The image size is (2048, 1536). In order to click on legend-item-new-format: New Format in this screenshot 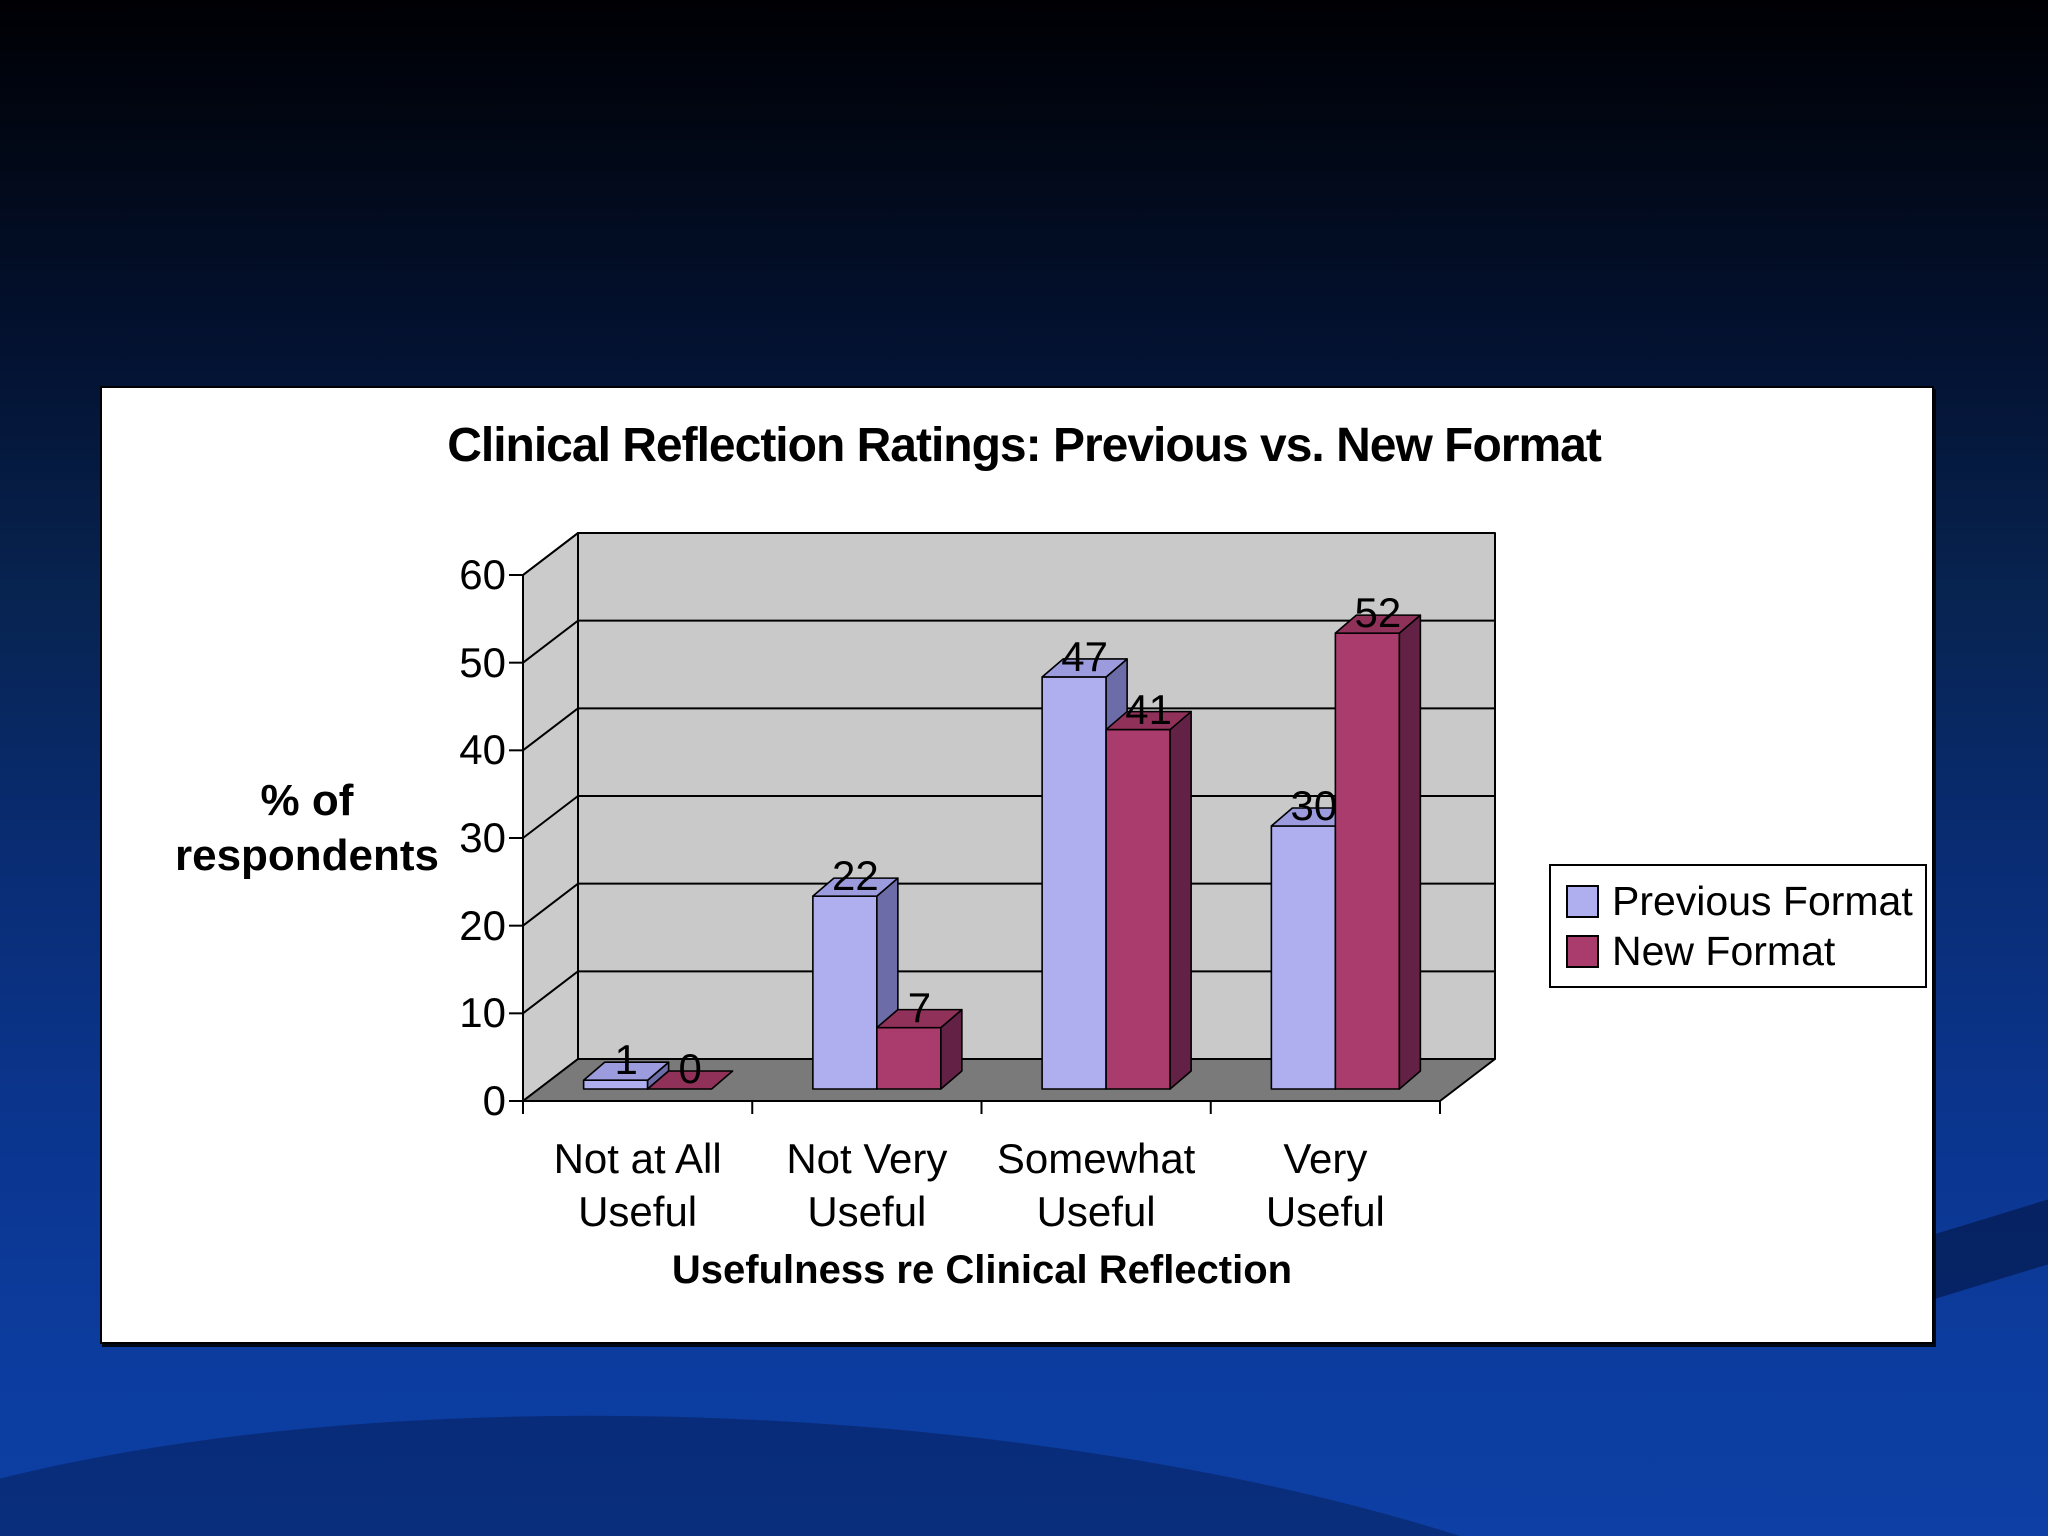, I will do `click(1745, 950)`.